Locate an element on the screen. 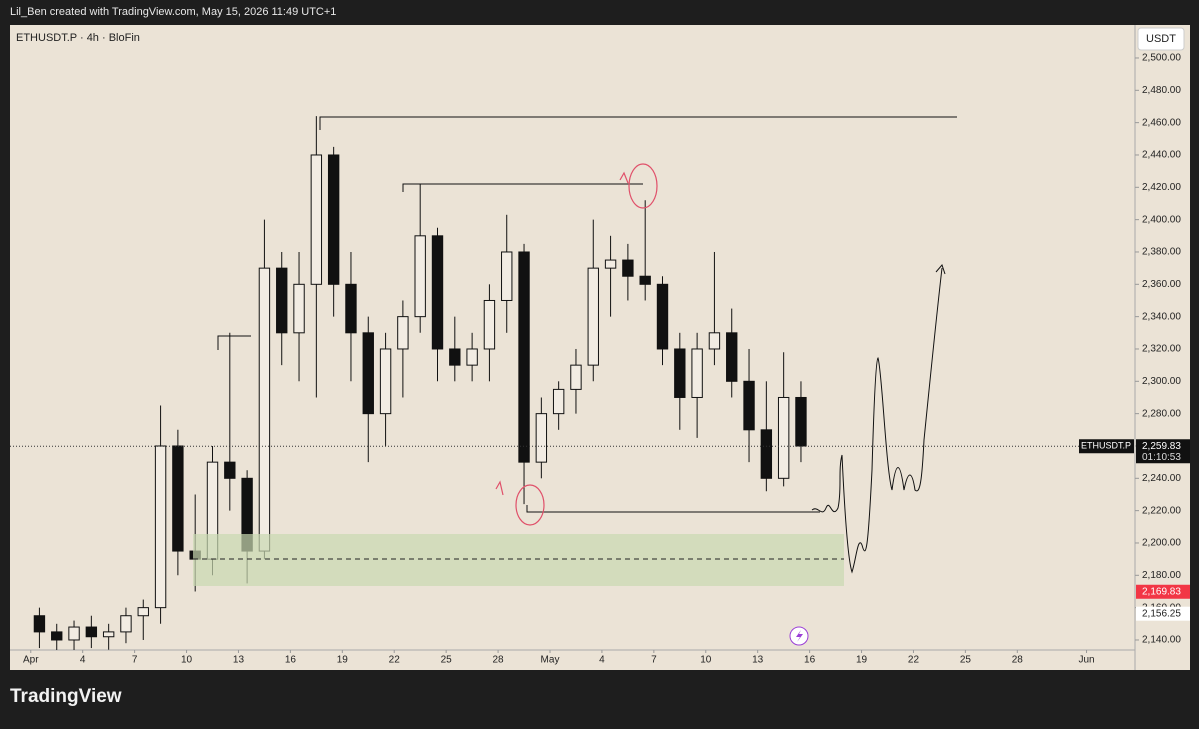 Image resolution: width=1199 pixels, height=729 pixels. zone-rect is located at coordinates (518, 560).